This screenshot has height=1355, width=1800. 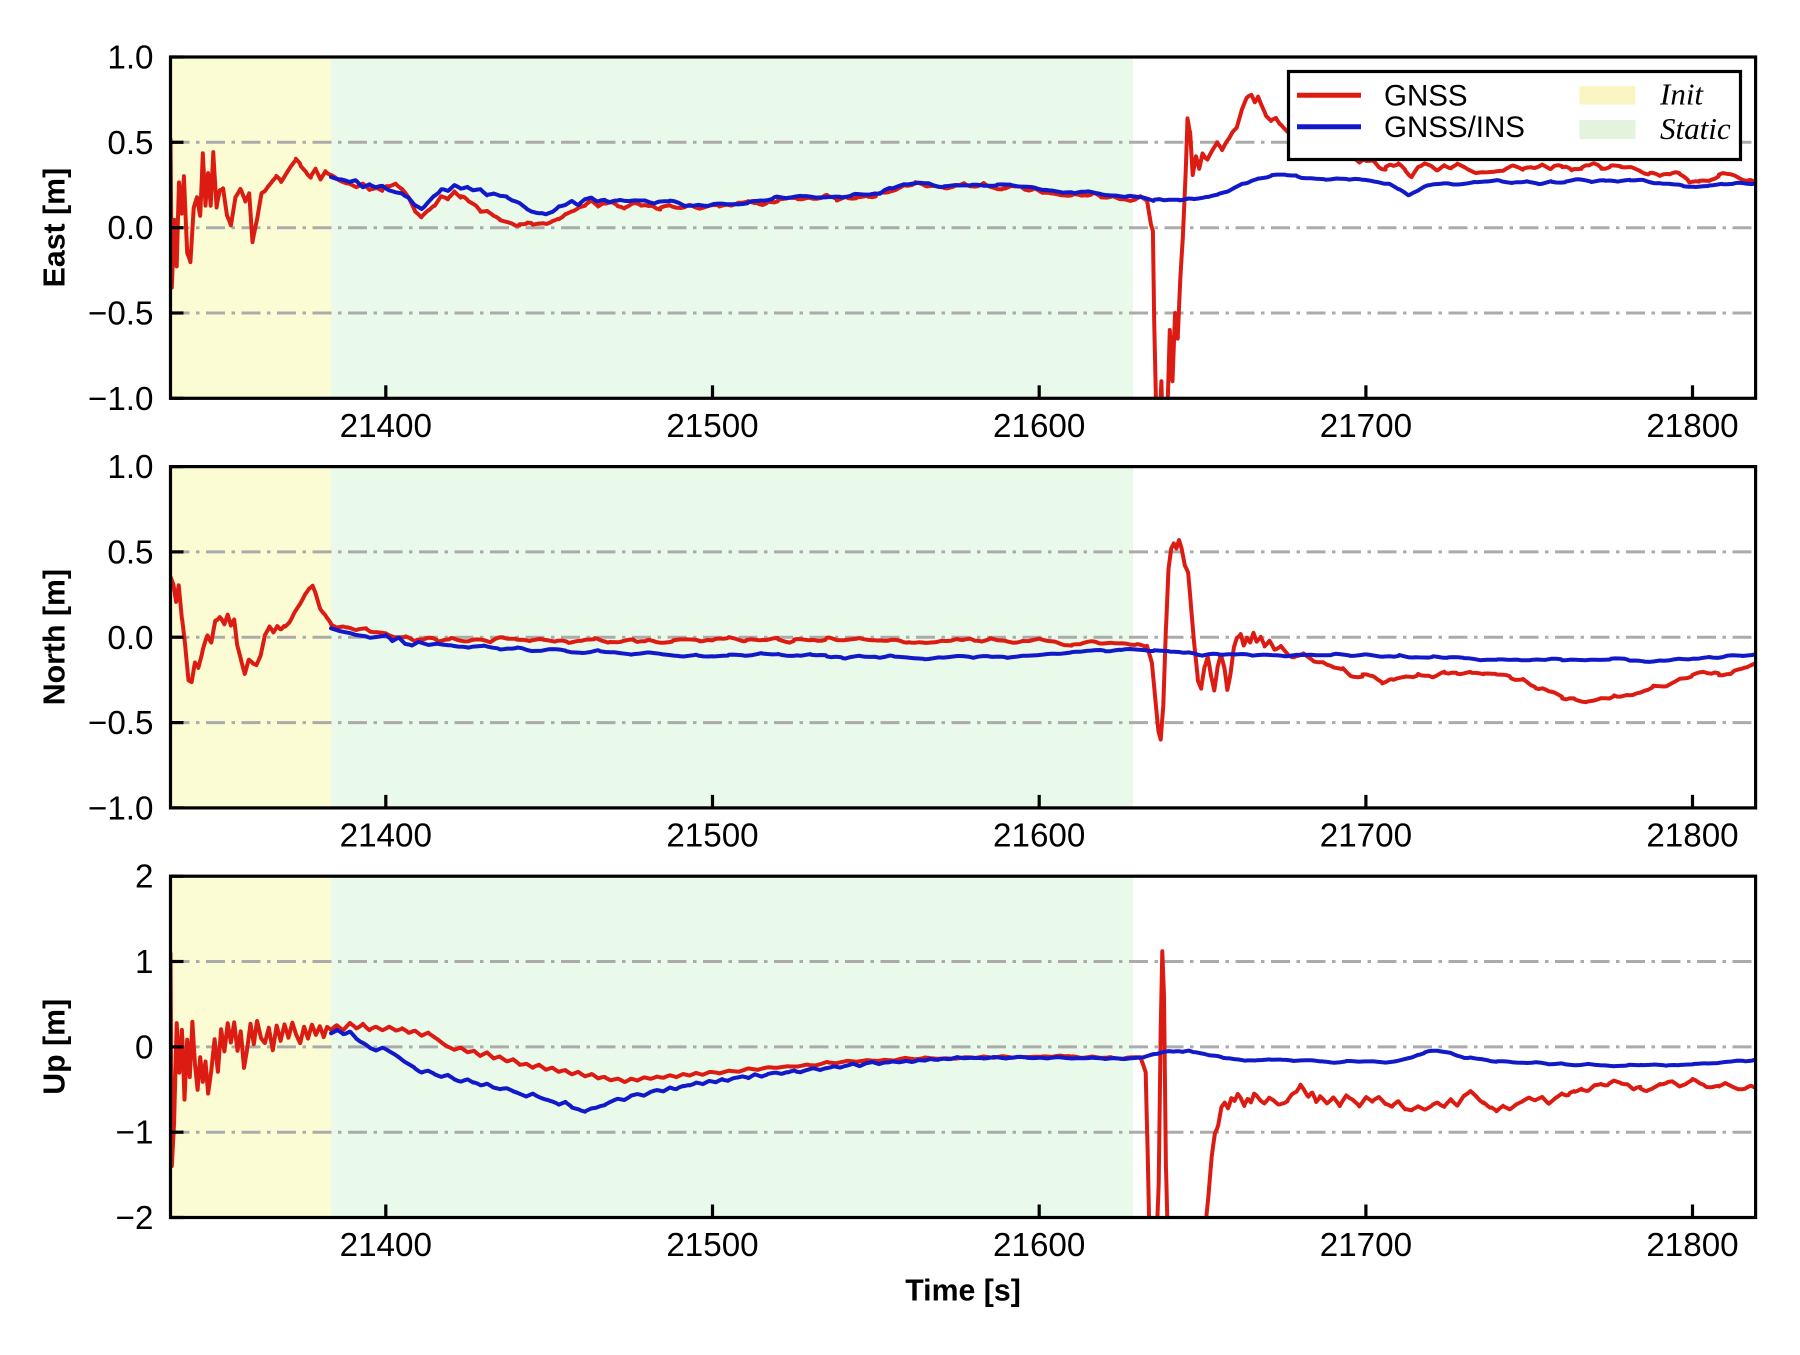 I want to click on svg-text: Init, so click(x=1681, y=94).